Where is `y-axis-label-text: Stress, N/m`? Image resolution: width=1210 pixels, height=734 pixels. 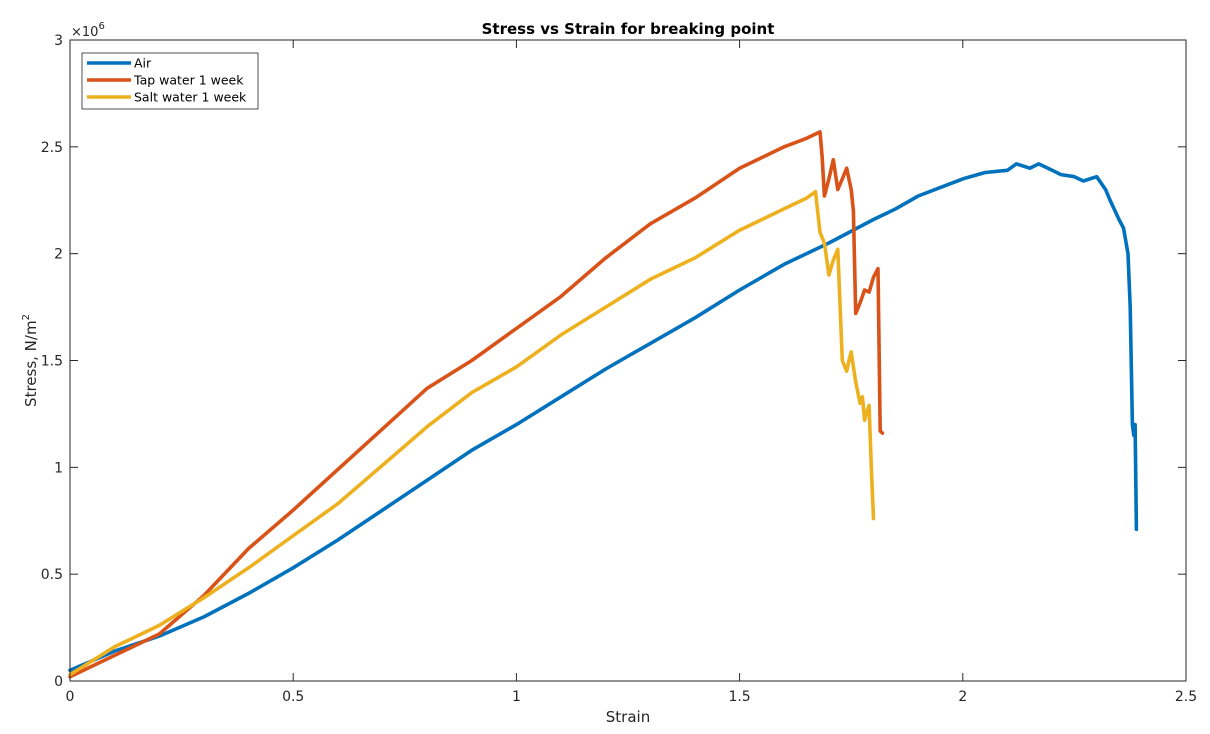 y-axis-label-text: Stress, N/m is located at coordinates (31, 363).